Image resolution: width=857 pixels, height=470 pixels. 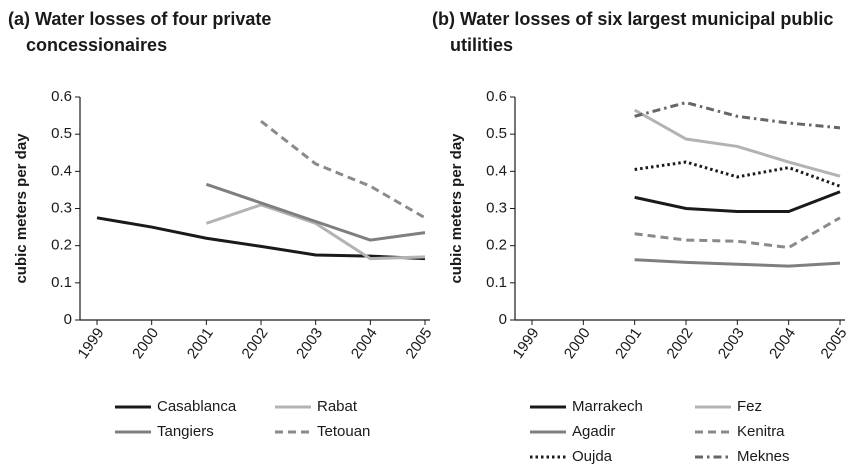 I want to click on legend-label: Kenitra, so click(x=761, y=431).